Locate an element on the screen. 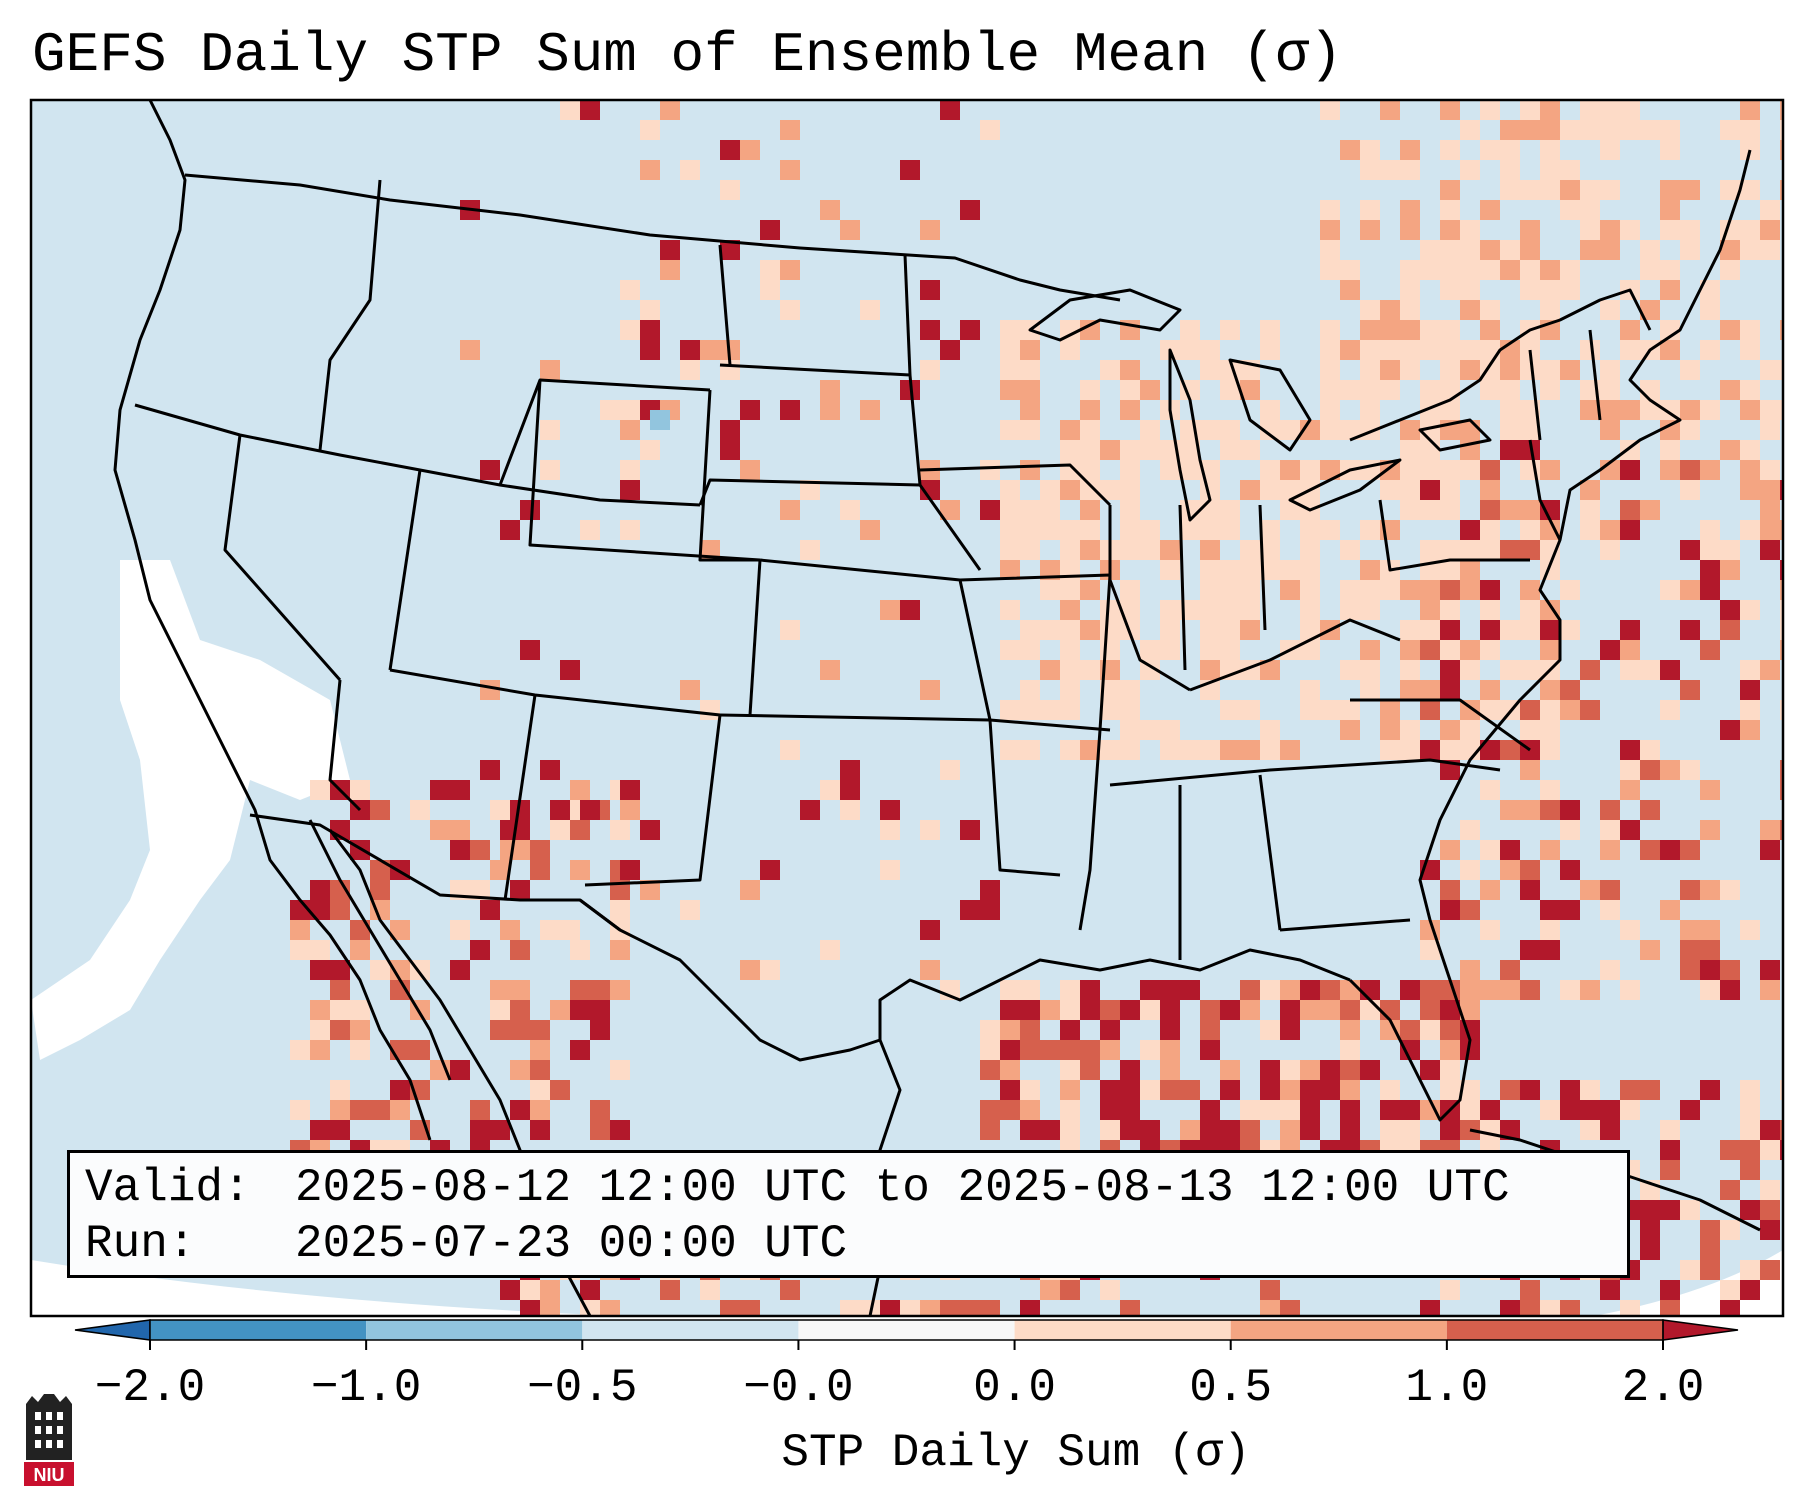 The height and width of the screenshot is (1506, 1803). neutral-area-pacific is located at coordinates (190, 810).